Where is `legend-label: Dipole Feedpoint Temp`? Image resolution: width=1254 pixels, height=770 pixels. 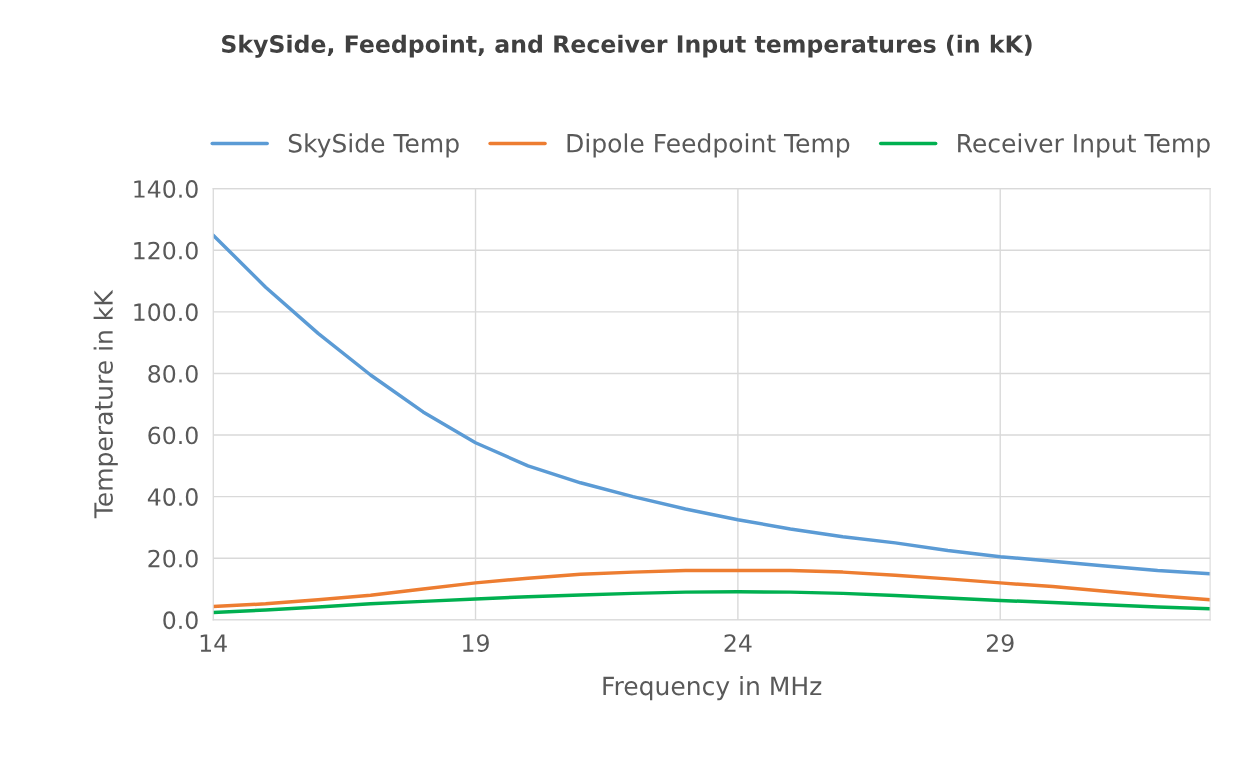 legend-label: Dipole Feedpoint Temp is located at coordinates (708, 145).